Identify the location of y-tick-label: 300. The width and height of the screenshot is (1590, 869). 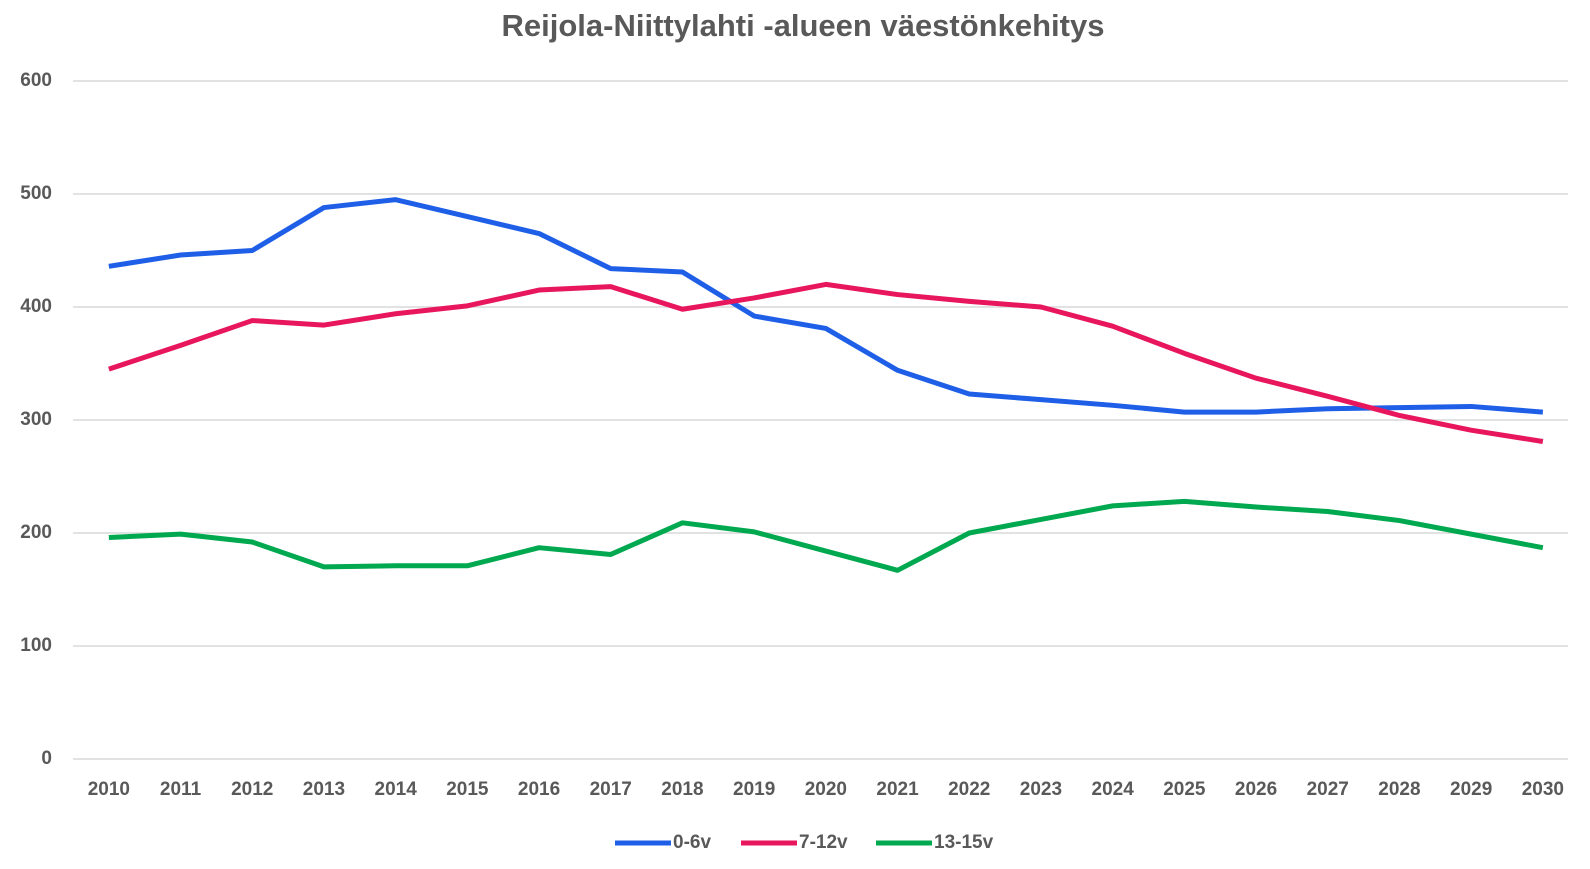
(36, 419).